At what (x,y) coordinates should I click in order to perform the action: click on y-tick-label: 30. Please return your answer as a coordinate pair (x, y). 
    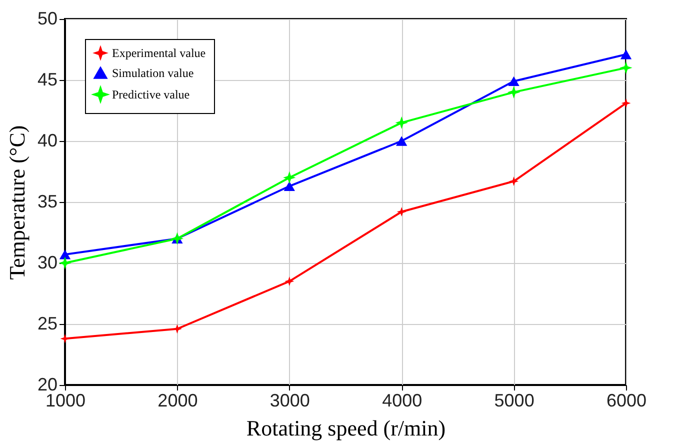
    Looking at the image, I should click on (47, 262).